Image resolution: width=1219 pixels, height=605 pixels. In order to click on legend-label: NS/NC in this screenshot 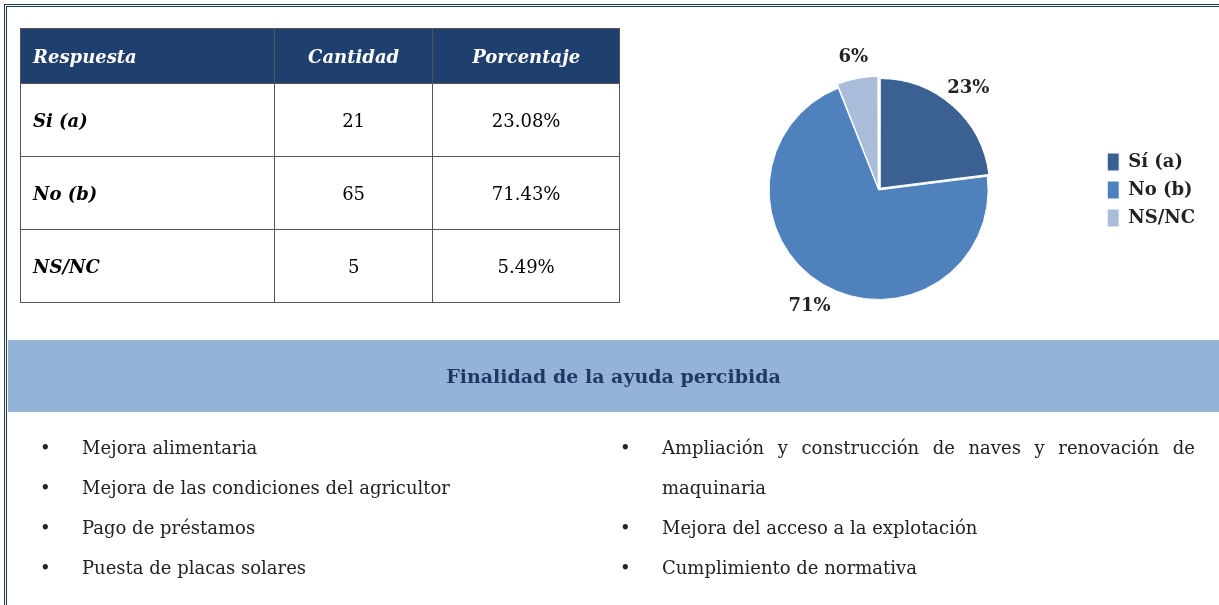, I will do `click(1162, 216)`.